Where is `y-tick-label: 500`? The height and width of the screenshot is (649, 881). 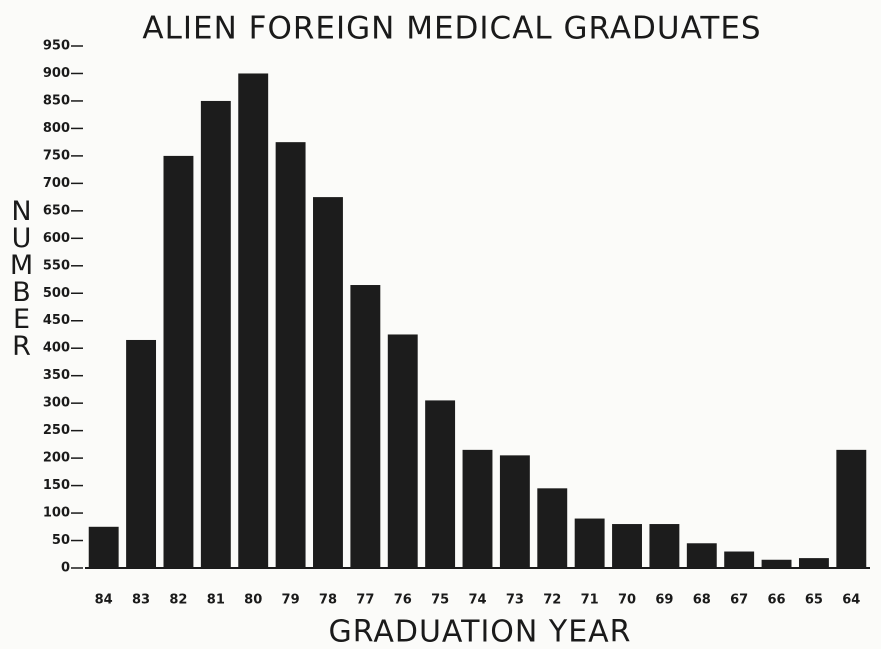
y-tick-label: 500 is located at coordinates (56, 293).